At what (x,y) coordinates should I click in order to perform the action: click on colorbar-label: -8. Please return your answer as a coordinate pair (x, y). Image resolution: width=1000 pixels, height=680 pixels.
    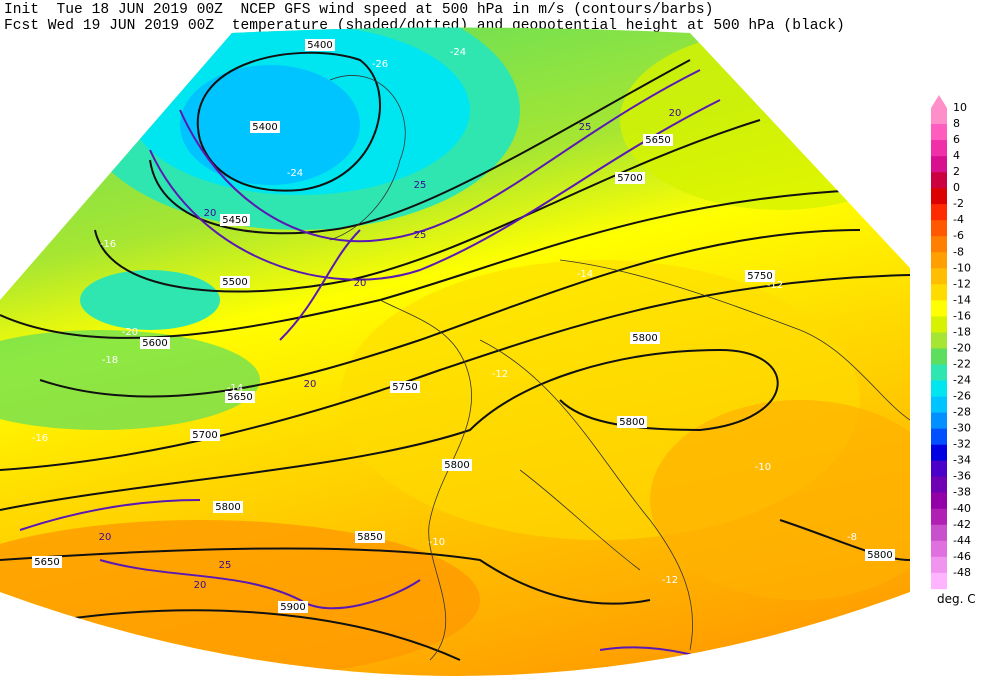
    Looking at the image, I should click on (958, 251).